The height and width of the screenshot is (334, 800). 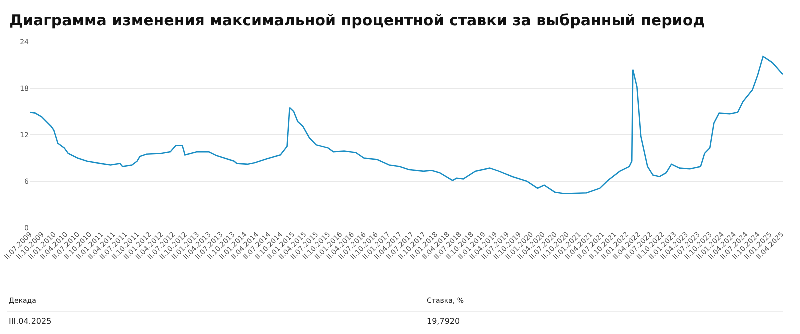 What do you see at coordinates (443, 321) in the screenshot?
I see `text: 19,7920` at bounding box center [443, 321].